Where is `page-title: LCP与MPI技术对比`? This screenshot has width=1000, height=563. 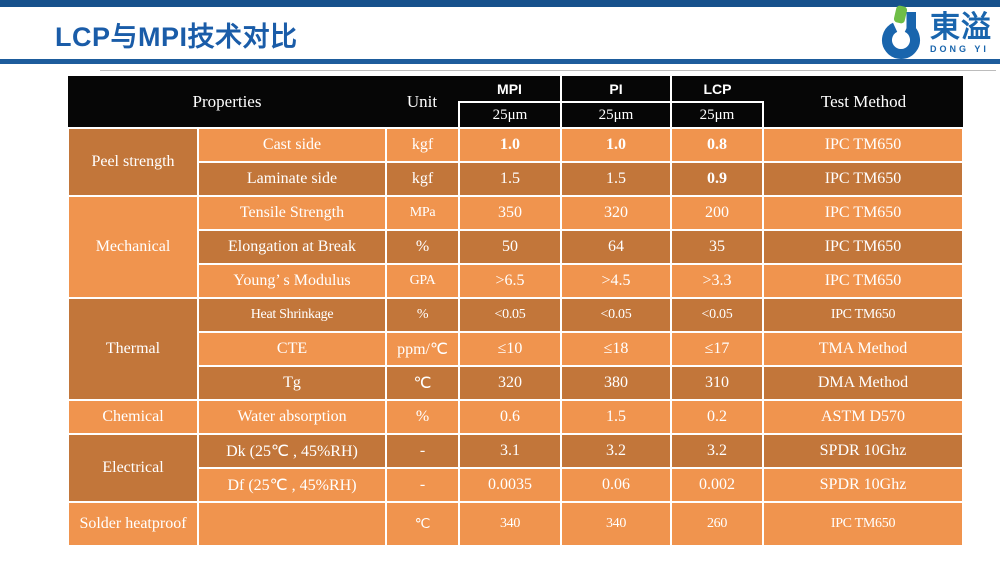
page-title: LCP与MPI技术对比 is located at coordinates (176, 37).